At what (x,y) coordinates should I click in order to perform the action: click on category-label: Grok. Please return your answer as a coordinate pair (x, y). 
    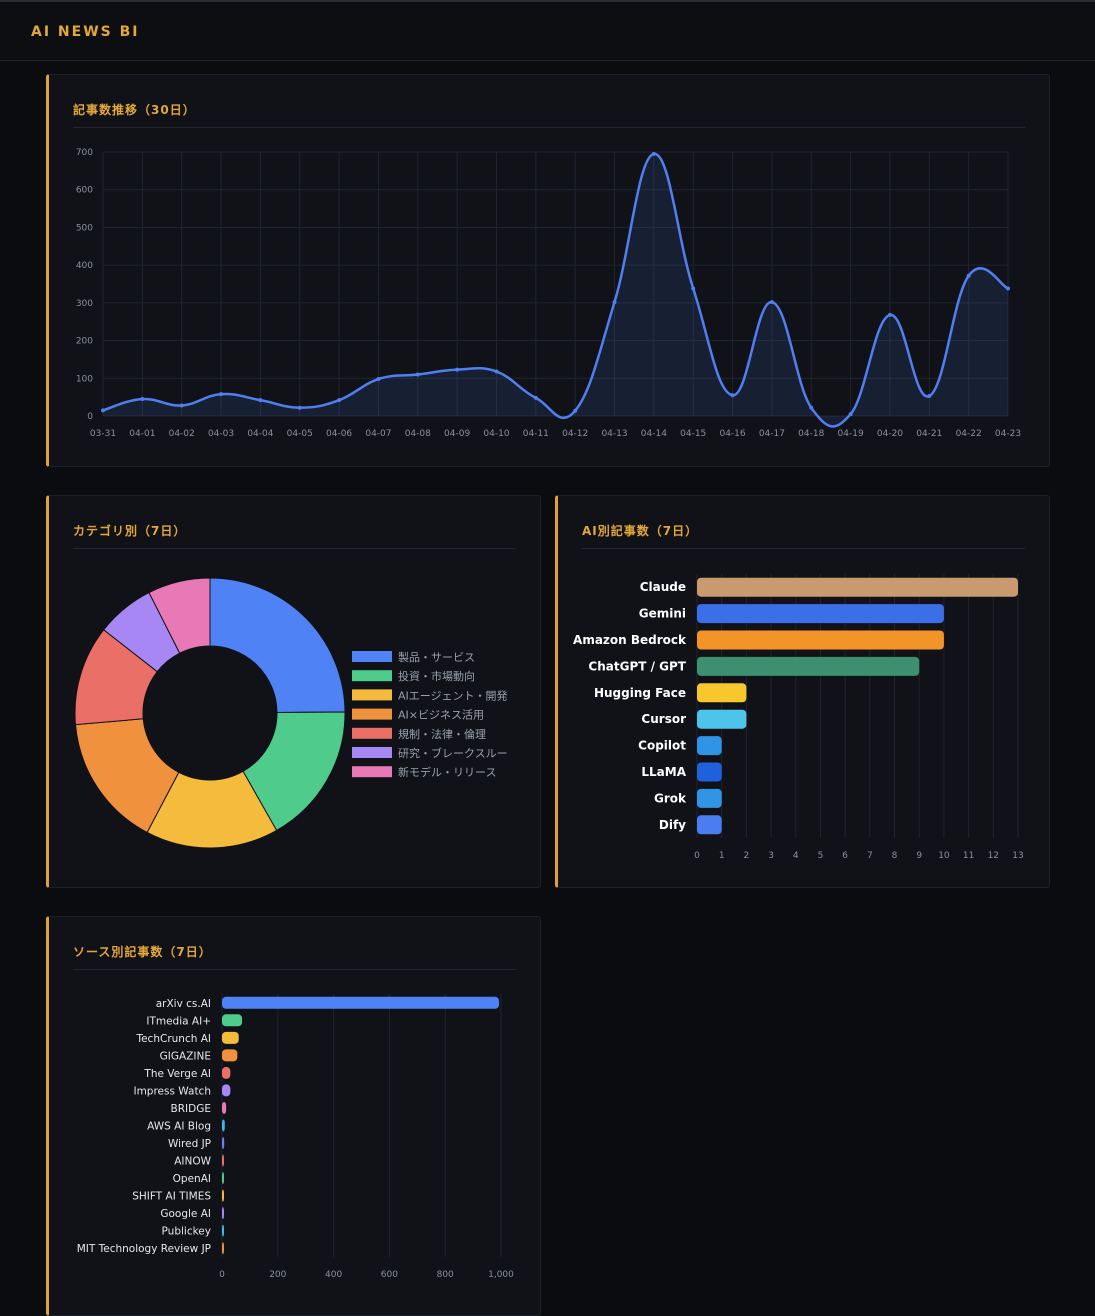
    Looking at the image, I should click on (670, 798).